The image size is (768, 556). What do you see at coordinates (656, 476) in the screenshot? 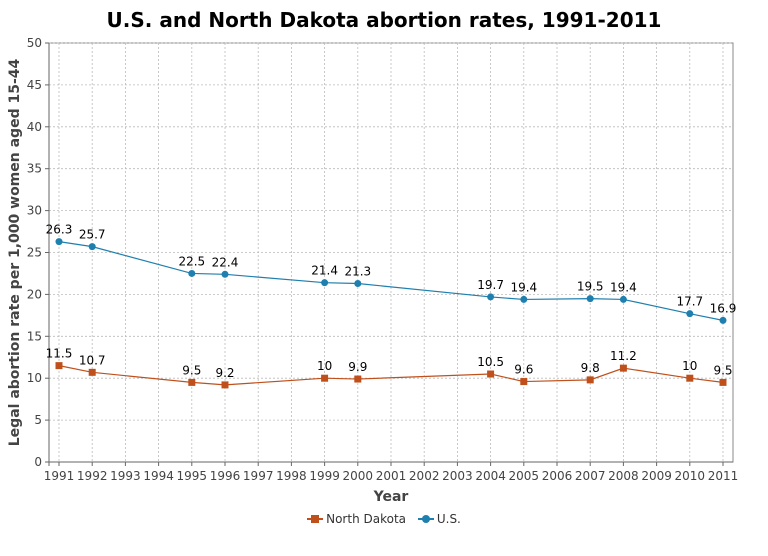
I see `x-tick-label: 2009` at bounding box center [656, 476].